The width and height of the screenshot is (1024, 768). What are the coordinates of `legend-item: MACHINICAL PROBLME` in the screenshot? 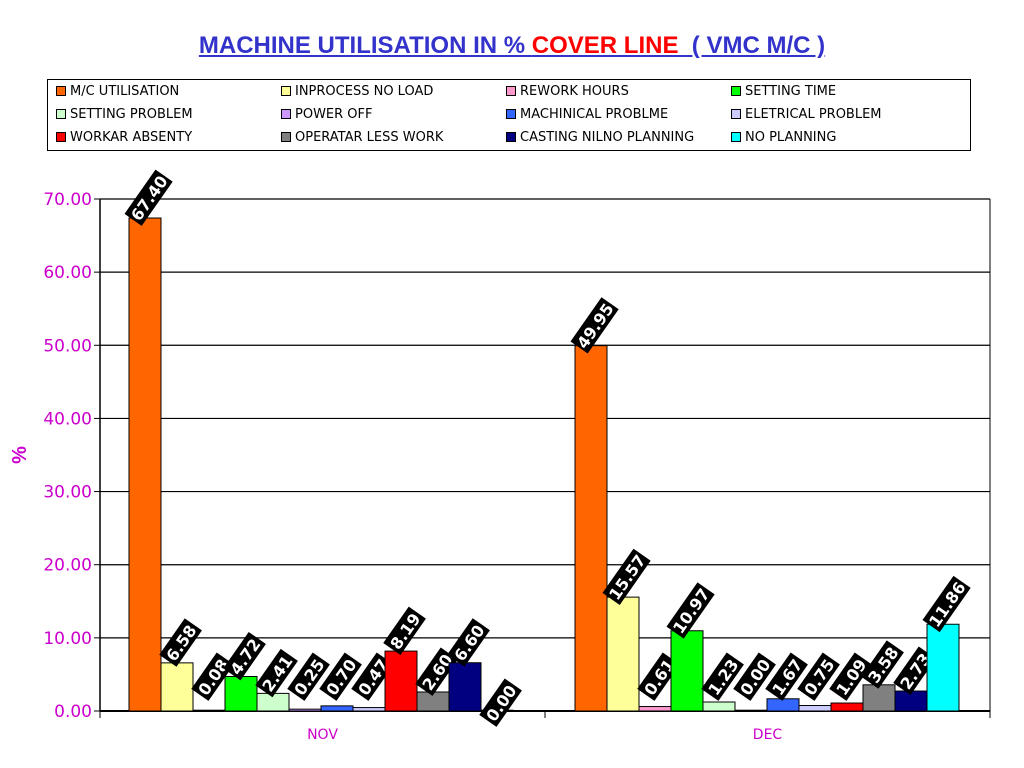 It's located at (587, 114).